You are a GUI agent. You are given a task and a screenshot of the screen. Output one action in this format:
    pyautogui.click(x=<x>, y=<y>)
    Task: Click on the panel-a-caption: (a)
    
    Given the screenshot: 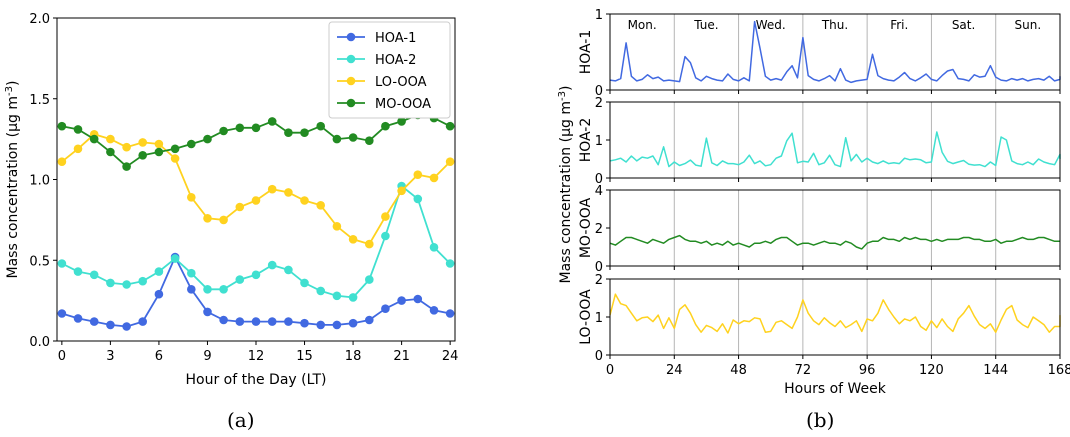 What is the action you would take?
    pyautogui.click(x=241, y=420)
    